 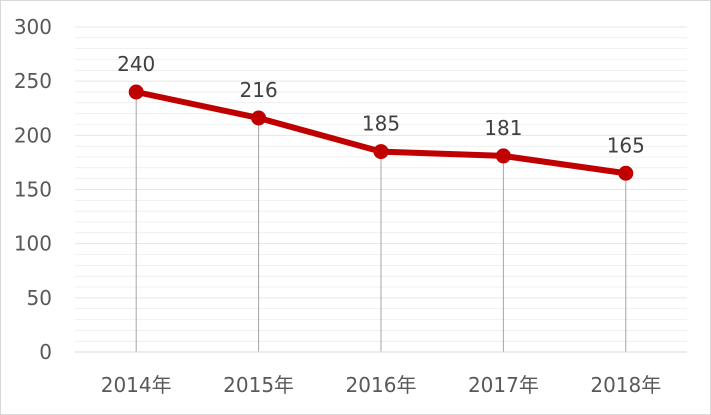 I want to click on data-label: 185, so click(x=381, y=124).